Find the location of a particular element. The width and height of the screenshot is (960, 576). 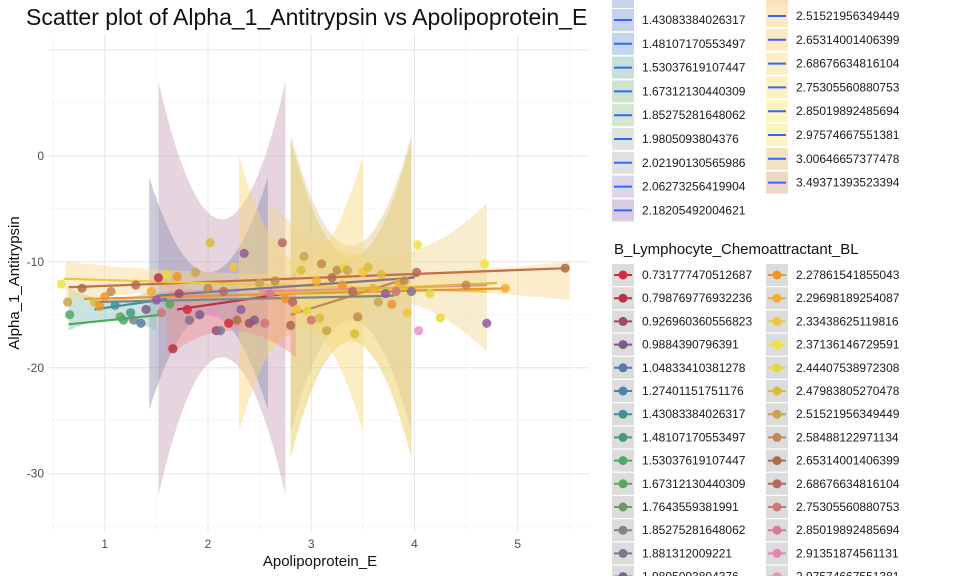

legend-label: 2.18205492004621 is located at coordinates (694, 210).